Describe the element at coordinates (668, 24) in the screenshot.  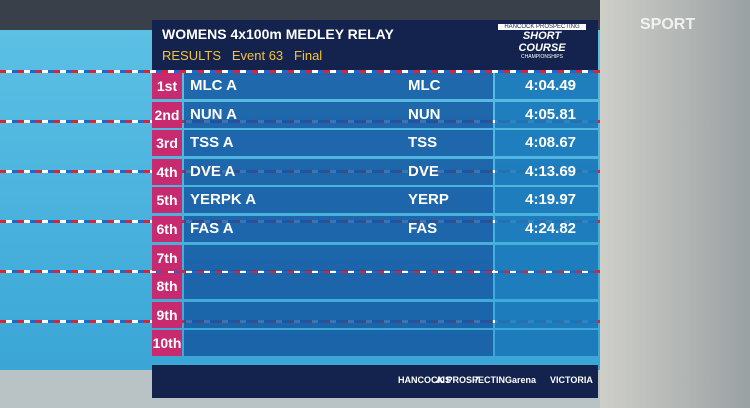
I see `watermark: SPORT` at that location.